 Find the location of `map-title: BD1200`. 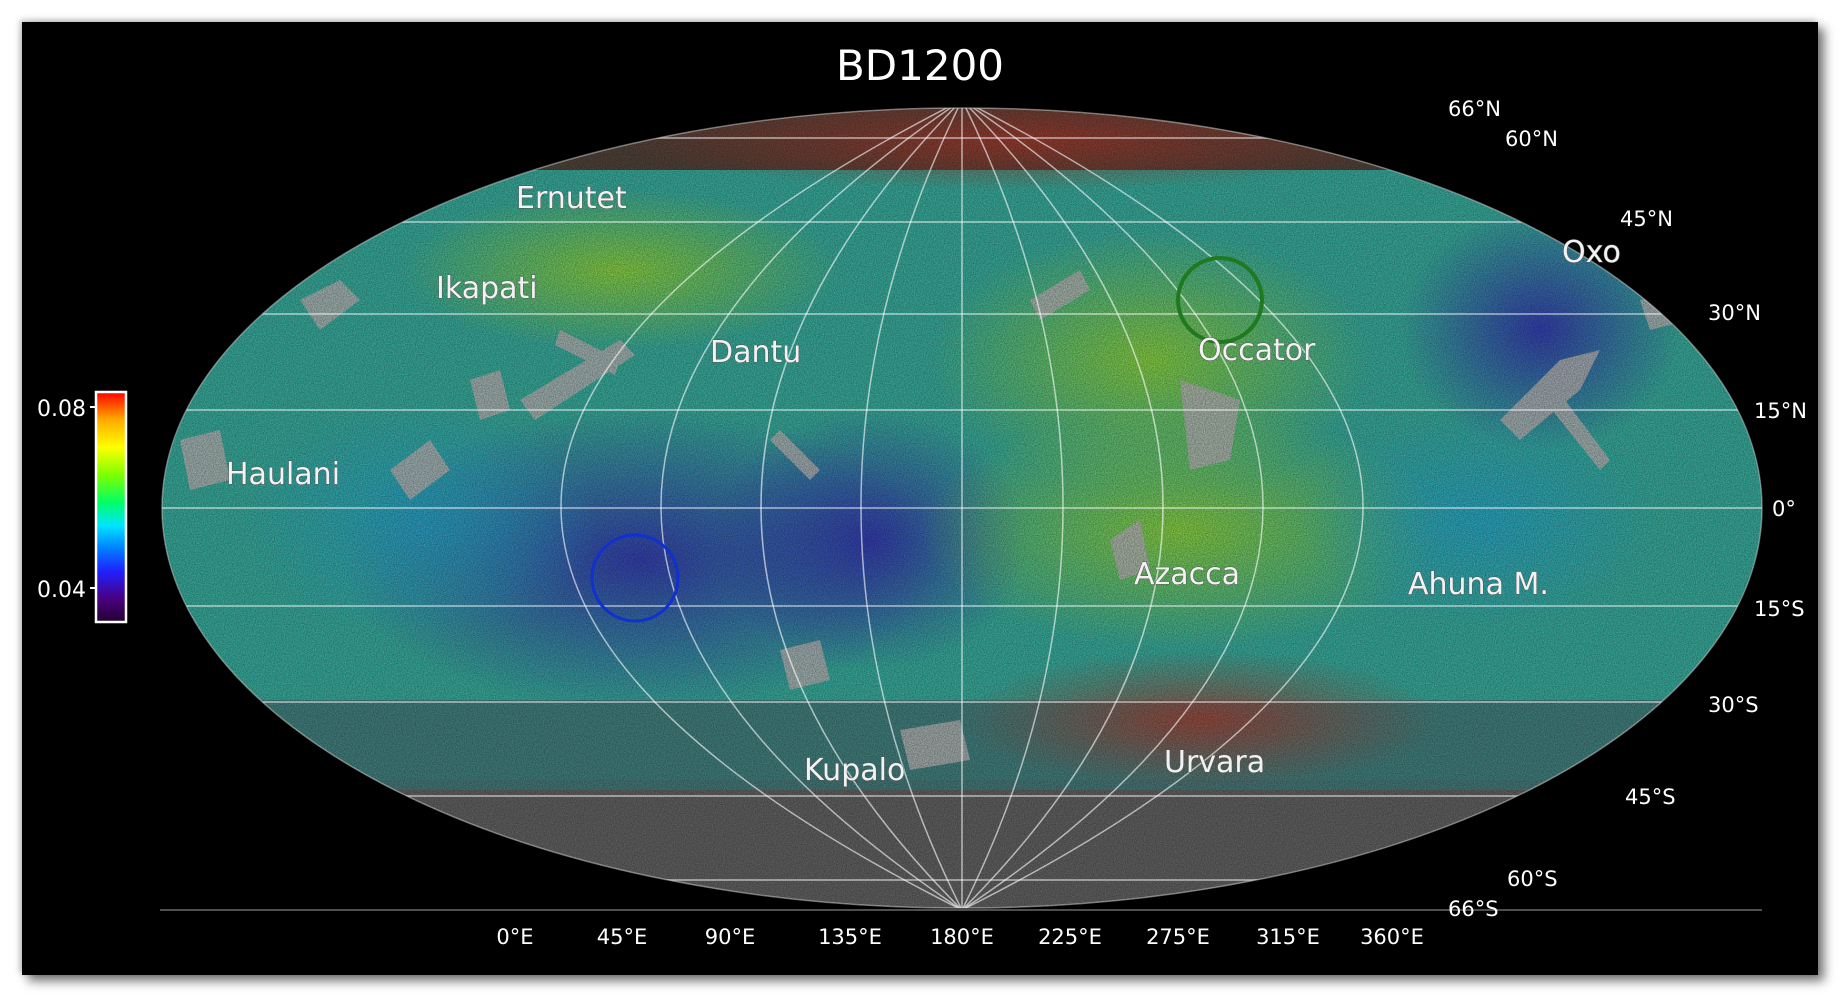

map-title: BD1200 is located at coordinates (920, 65).